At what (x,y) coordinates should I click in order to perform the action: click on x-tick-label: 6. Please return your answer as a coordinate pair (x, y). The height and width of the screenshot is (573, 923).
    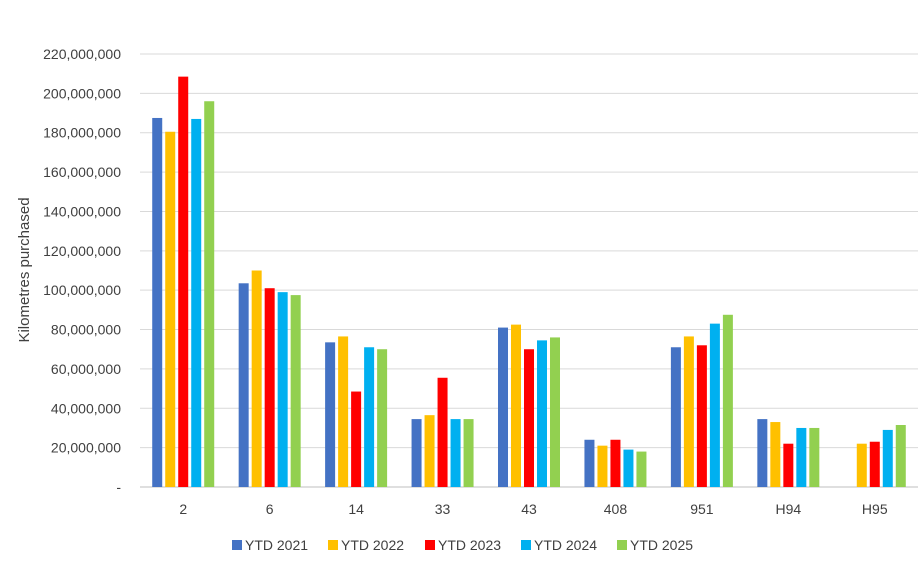
    Looking at the image, I should click on (270, 509).